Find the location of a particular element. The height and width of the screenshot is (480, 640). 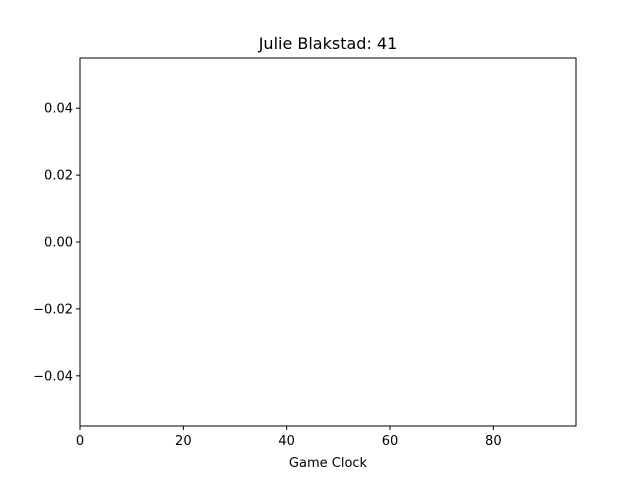

x-tick-label: 20 is located at coordinates (183, 441).